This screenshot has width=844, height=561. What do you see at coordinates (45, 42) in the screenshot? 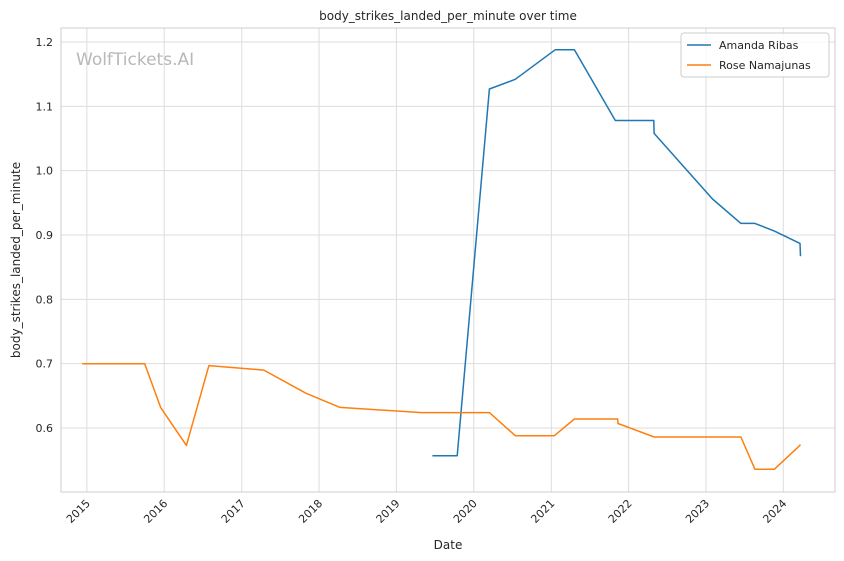
I see `y-tick-label: 1.2` at bounding box center [45, 42].